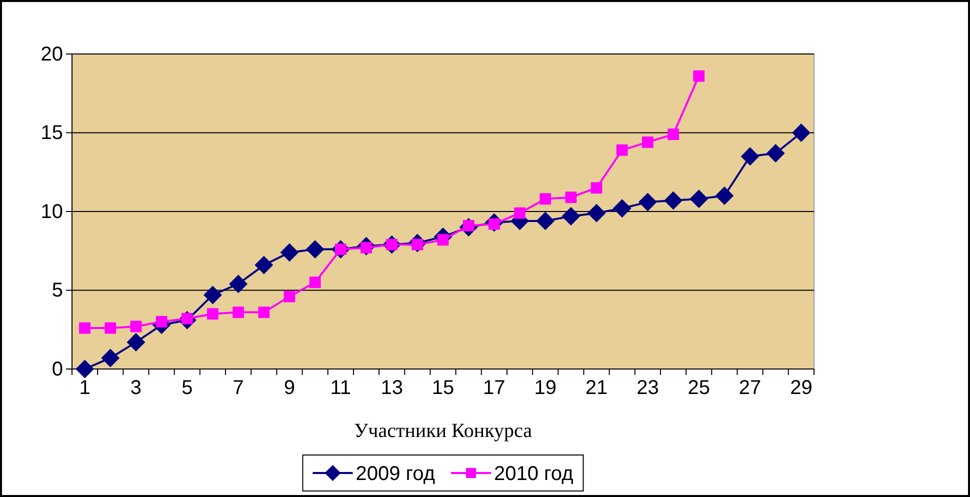 This screenshot has width=970, height=497. Describe the element at coordinates (51, 54) in the screenshot. I see `y-tick-label: 20` at that location.